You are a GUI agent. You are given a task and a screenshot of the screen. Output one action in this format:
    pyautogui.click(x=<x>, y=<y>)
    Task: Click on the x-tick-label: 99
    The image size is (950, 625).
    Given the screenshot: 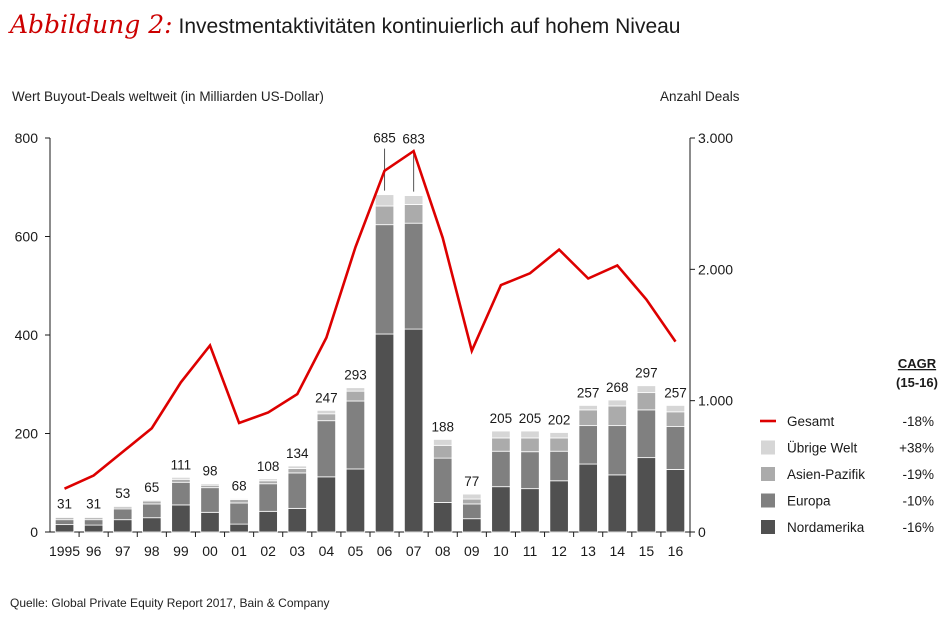 What is the action you would take?
    pyautogui.click(x=181, y=551)
    